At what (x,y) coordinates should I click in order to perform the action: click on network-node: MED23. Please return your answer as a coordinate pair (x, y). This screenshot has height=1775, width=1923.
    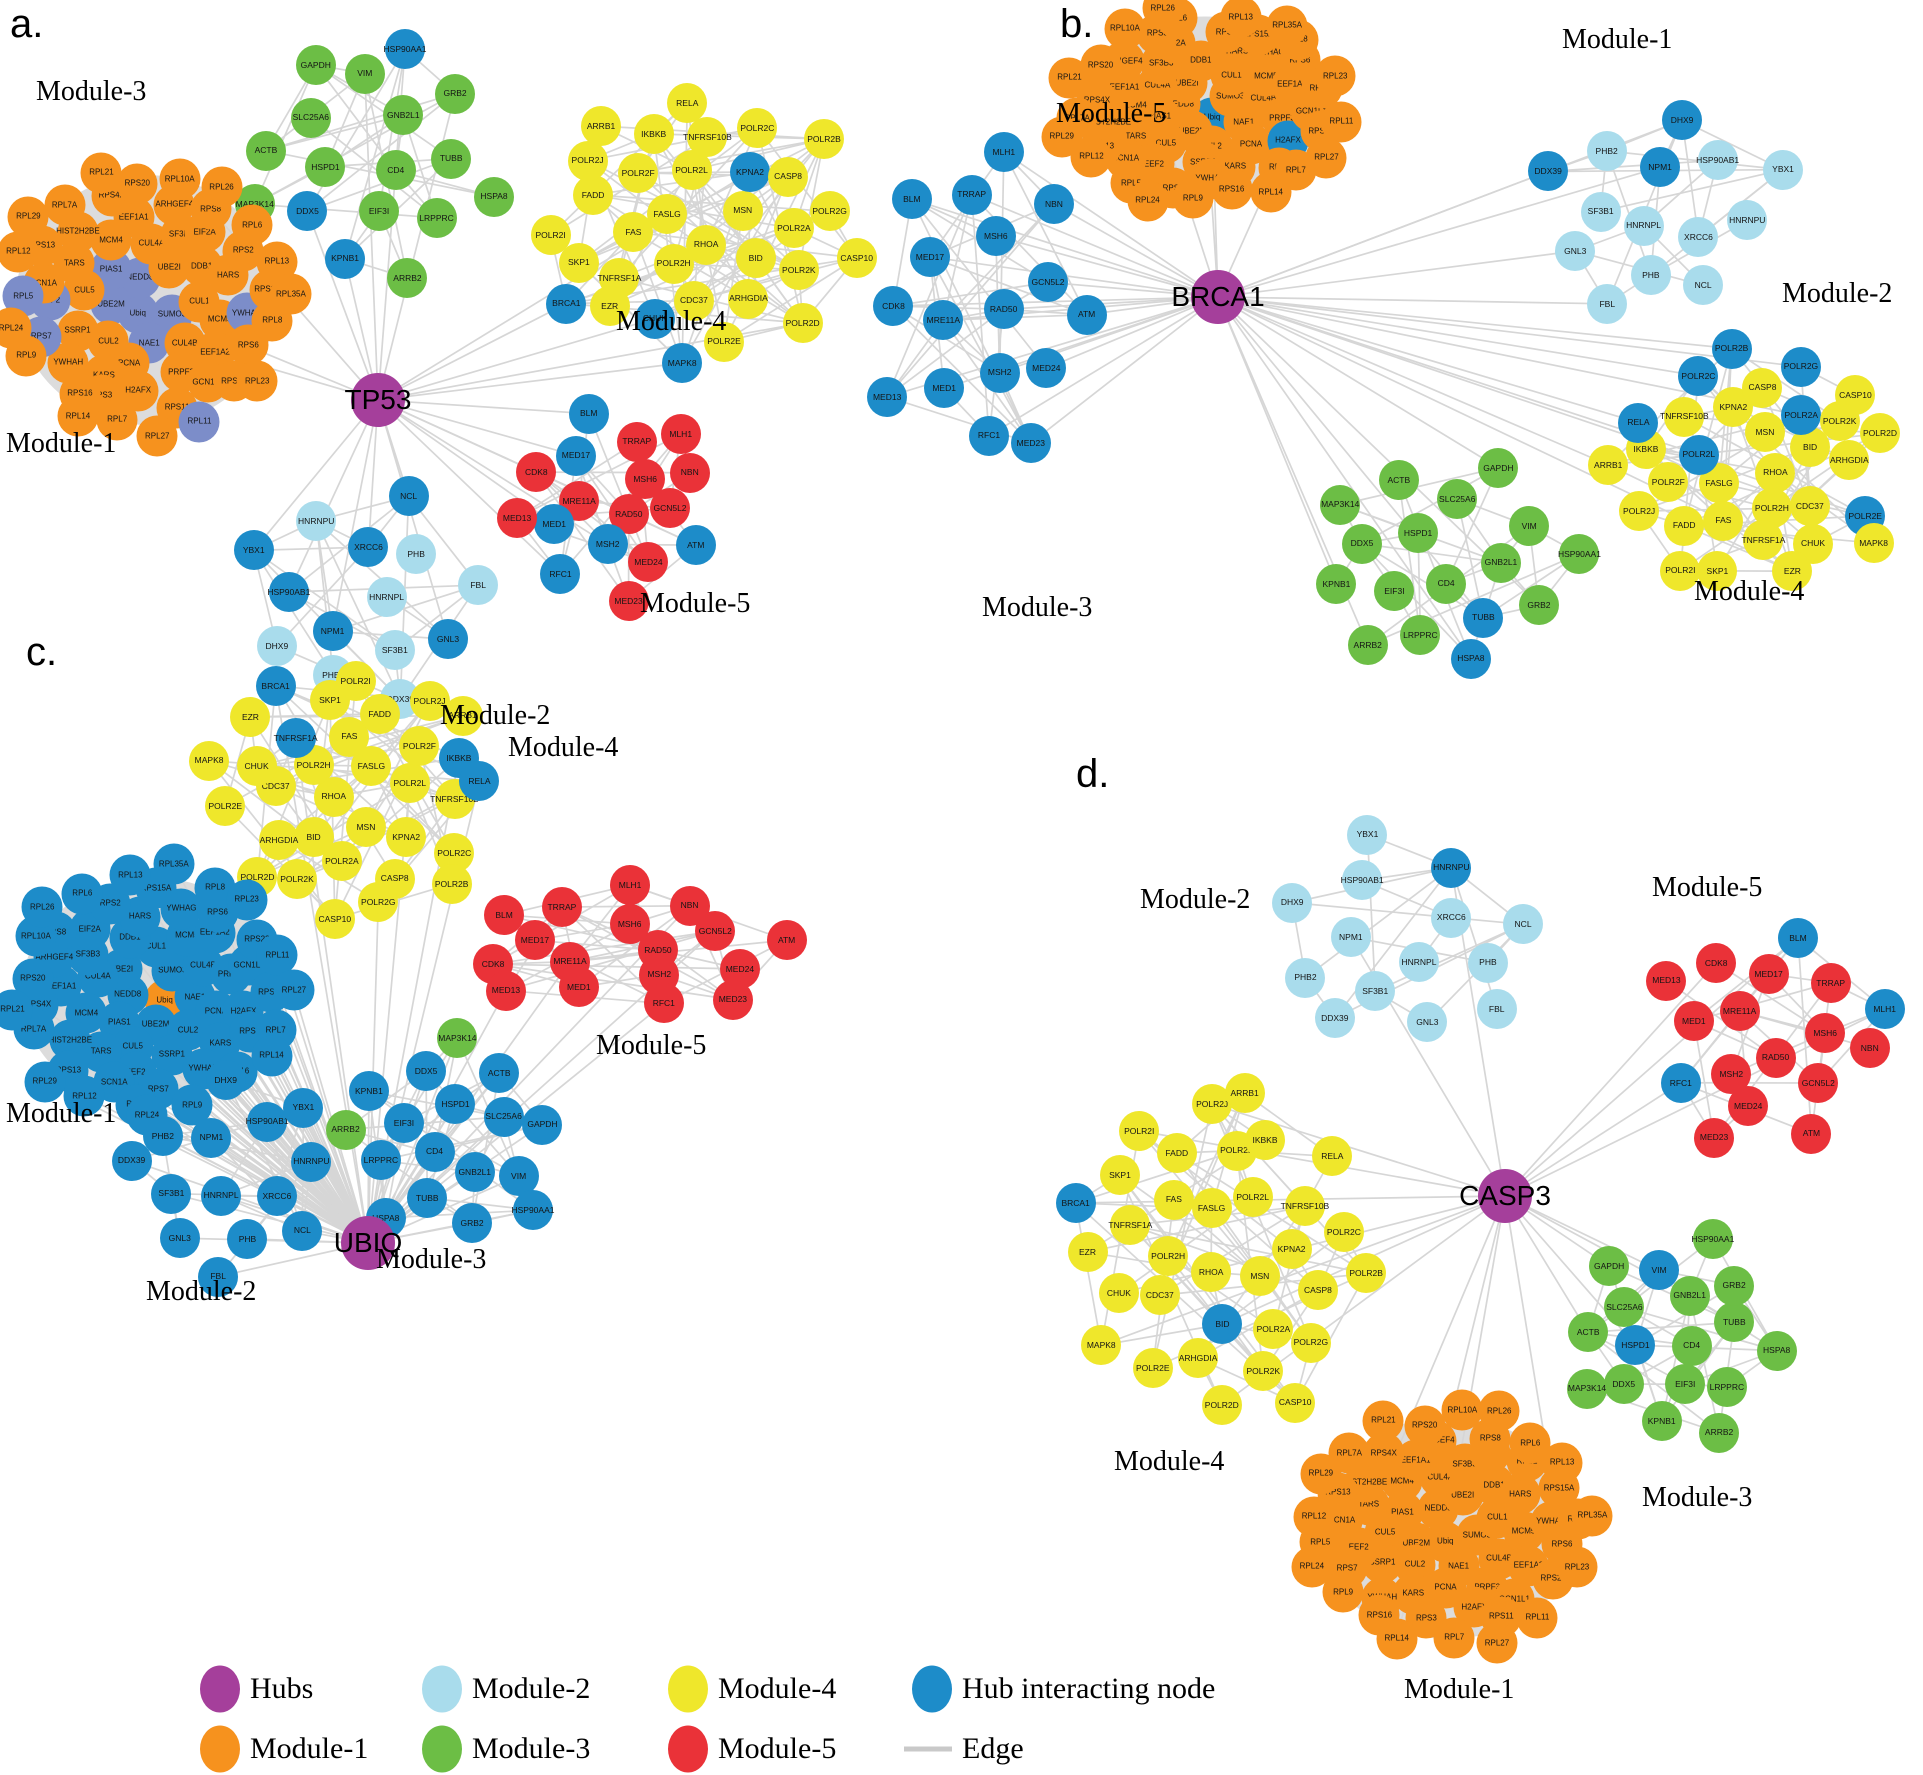
    Looking at the image, I should click on (1030, 443).